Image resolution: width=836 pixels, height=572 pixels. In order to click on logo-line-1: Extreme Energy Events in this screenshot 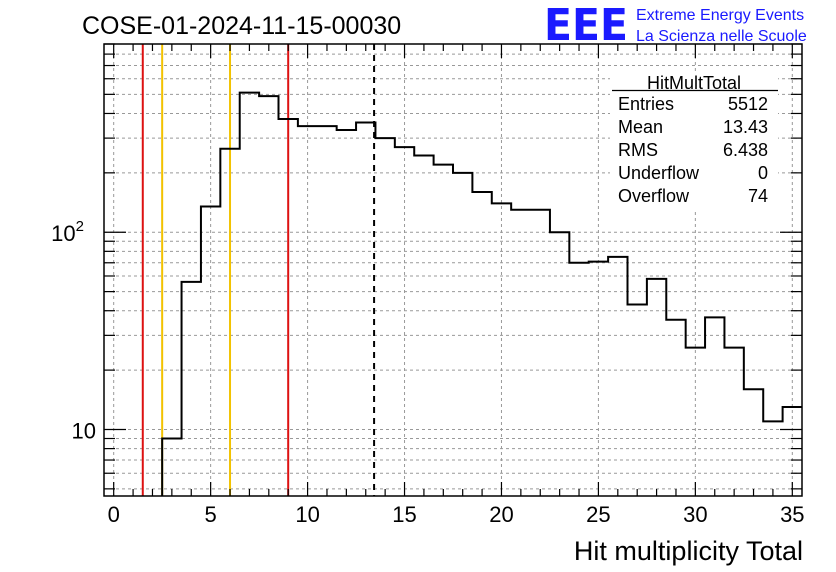, I will do `click(720, 15)`.